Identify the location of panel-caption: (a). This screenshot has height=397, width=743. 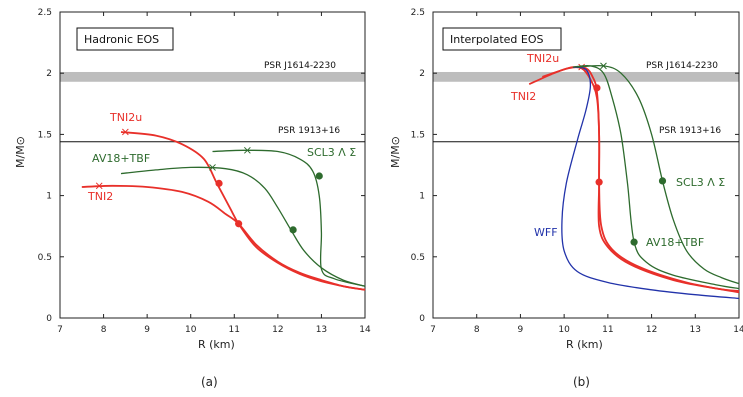
(209, 382).